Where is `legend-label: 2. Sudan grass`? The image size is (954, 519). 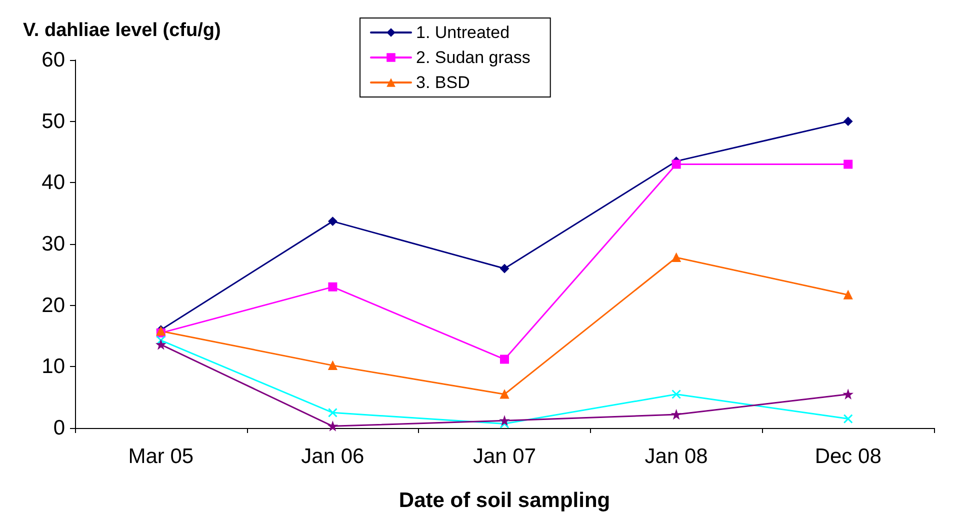
legend-label: 2. Sudan grass is located at coordinates (473, 57).